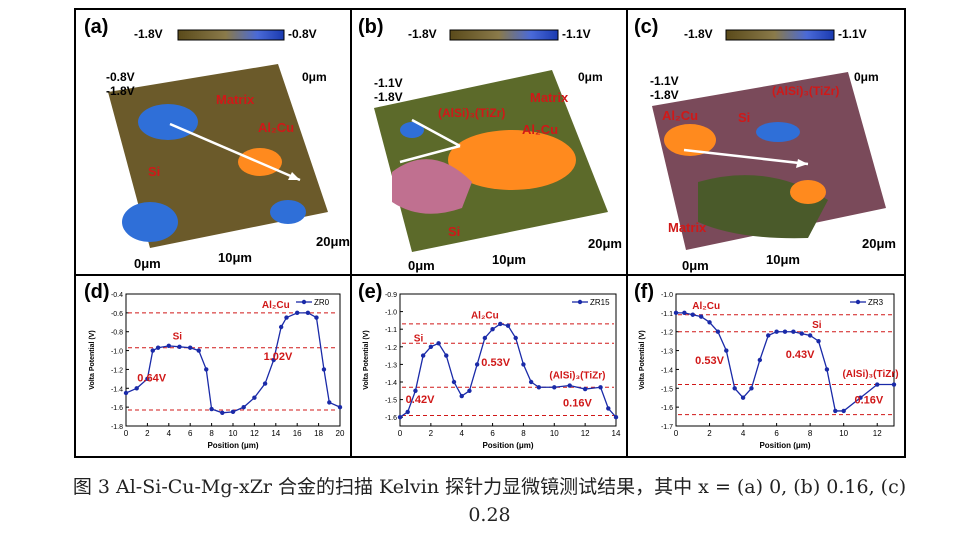 The width and height of the screenshot is (979, 535). What do you see at coordinates (590, 77) in the screenshot?
I see `y-end-label: 0μm` at bounding box center [590, 77].